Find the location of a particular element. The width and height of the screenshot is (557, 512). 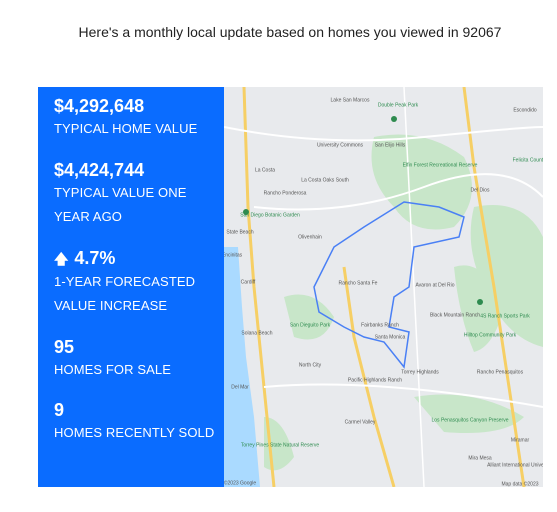

map-label: Cardiff is located at coordinates (248, 282).